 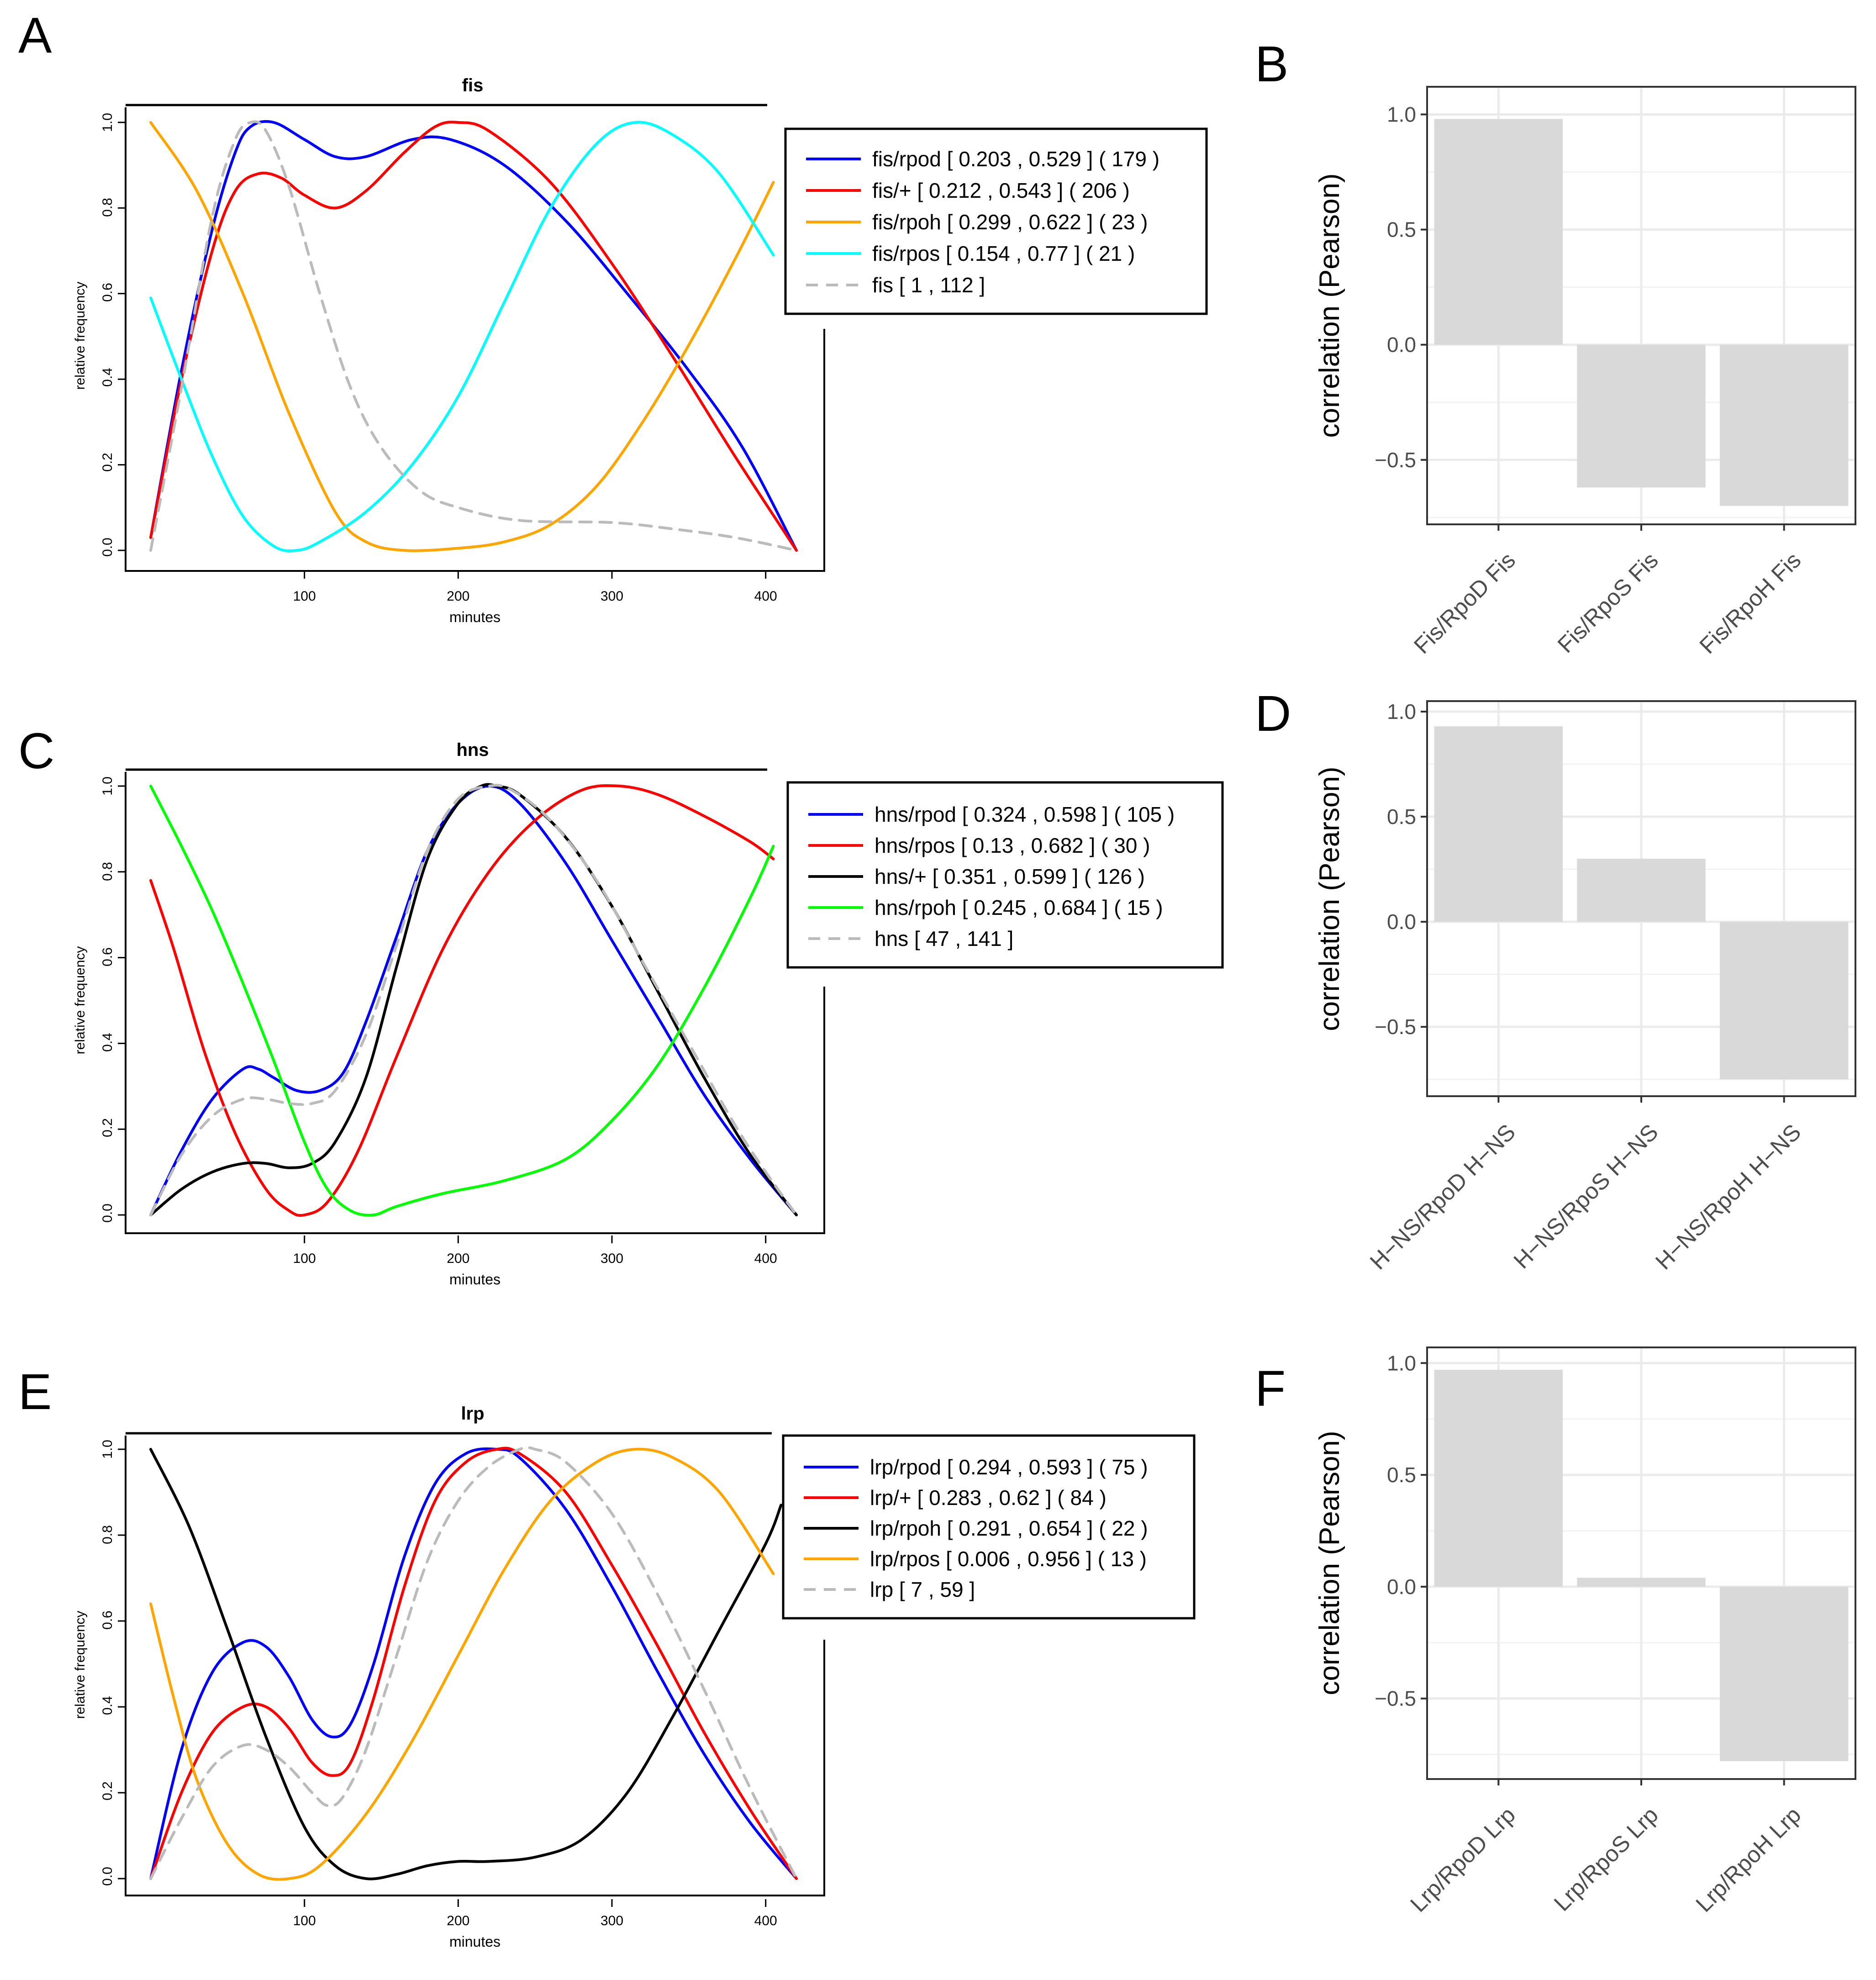 I want to click on panel-label-b: B, so click(x=1271, y=64).